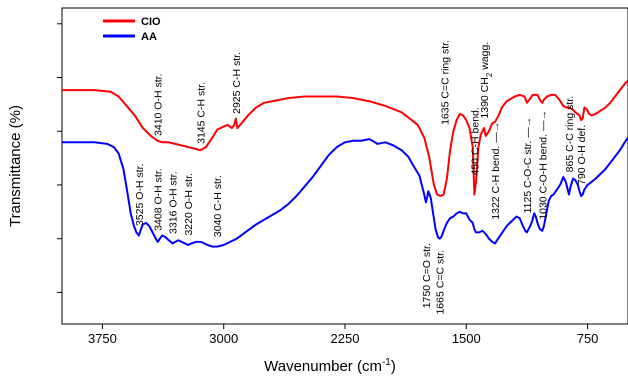 This screenshot has width=628, height=381. Describe the element at coordinates (218, 206) in the screenshot. I see `peak-annotation: 3040 C-H str.` at that location.